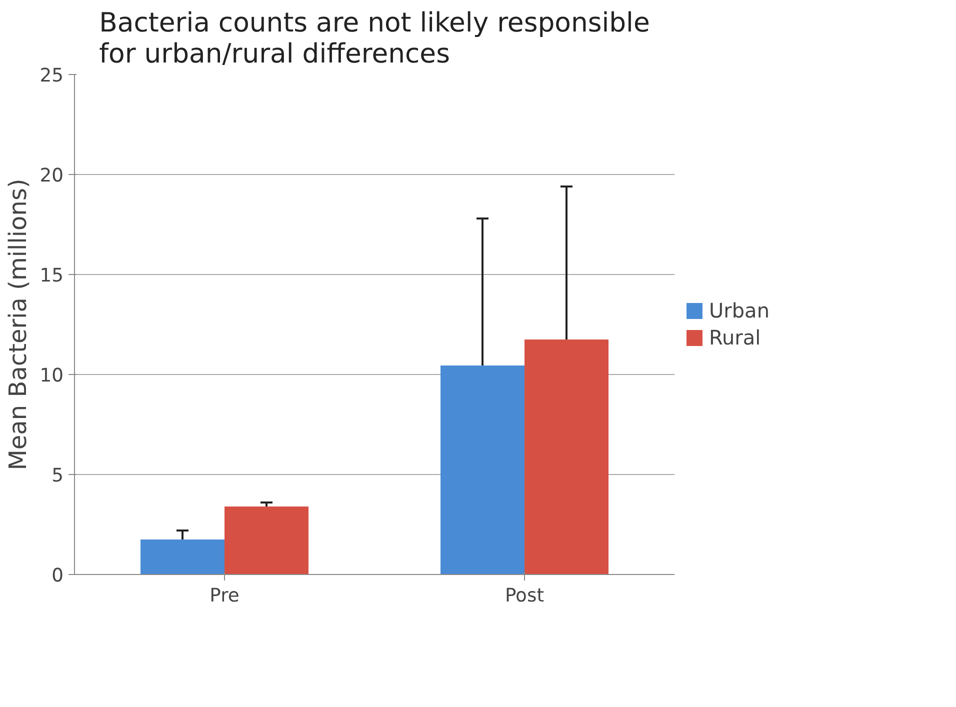  I want to click on y-tick-label: 0, so click(58, 576).